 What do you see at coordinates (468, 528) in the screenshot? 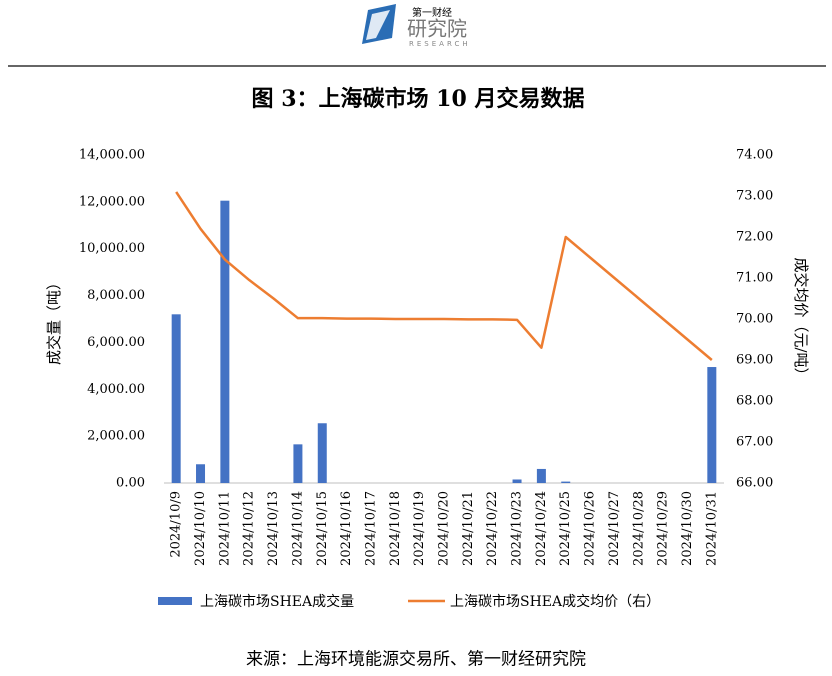
I see `x-tick-label: 2024/10/21` at bounding box center [468, 528].